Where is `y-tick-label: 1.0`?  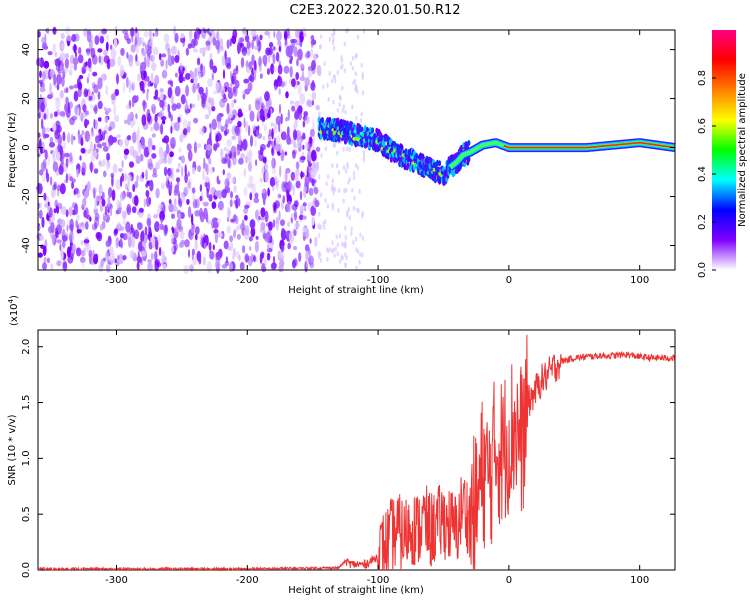 y-tick-label: 1.0 is located at coordinates (26, 458).